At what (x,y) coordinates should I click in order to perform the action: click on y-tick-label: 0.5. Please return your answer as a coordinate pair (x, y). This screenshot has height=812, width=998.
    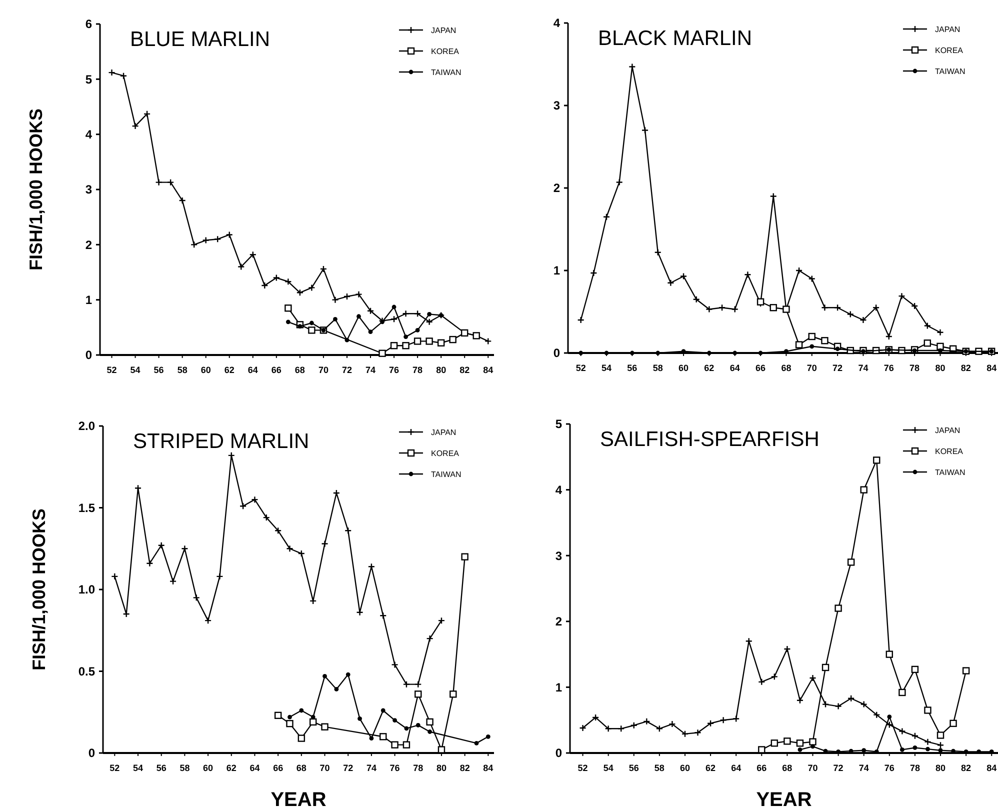
    Looking at the image, I should click on (87, 671).